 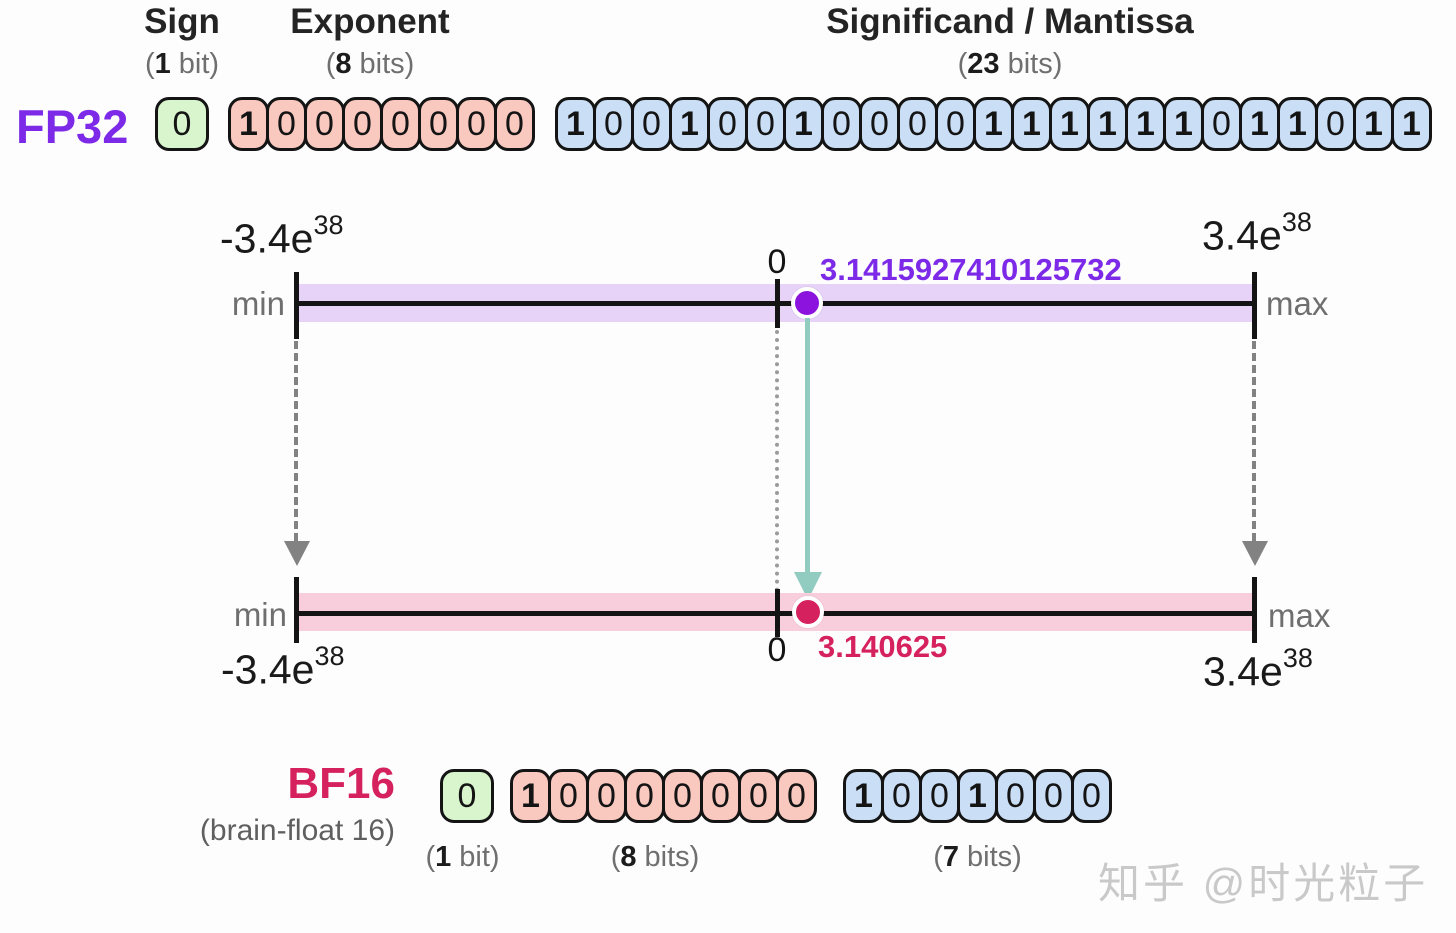 What do you see at coordinates (971, 269) in the screenshot?
I see `fp32-pi-value: 3.1415927410125732` at bounding box center [971, 269].